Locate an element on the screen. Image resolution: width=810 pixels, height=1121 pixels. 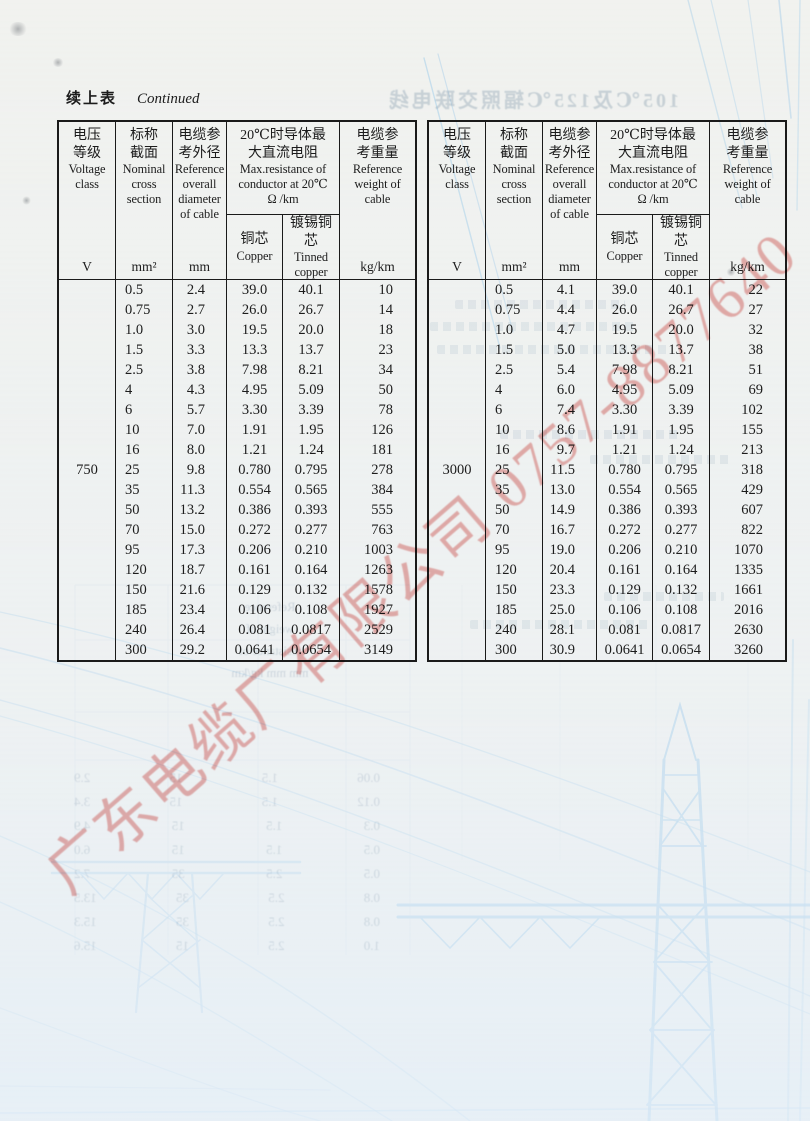
header-tinned-copper: 镀锡铜芯 Tinned copper is located at coordinates (311, 247).